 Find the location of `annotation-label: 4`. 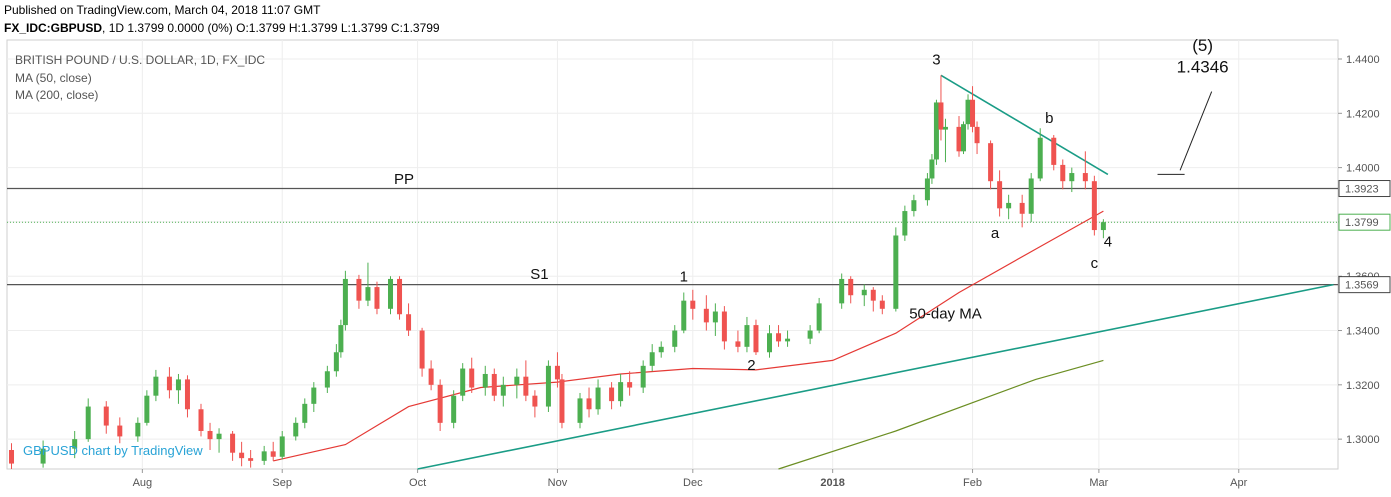

annotation-label: 4 is located at coordinates (1108, 241).